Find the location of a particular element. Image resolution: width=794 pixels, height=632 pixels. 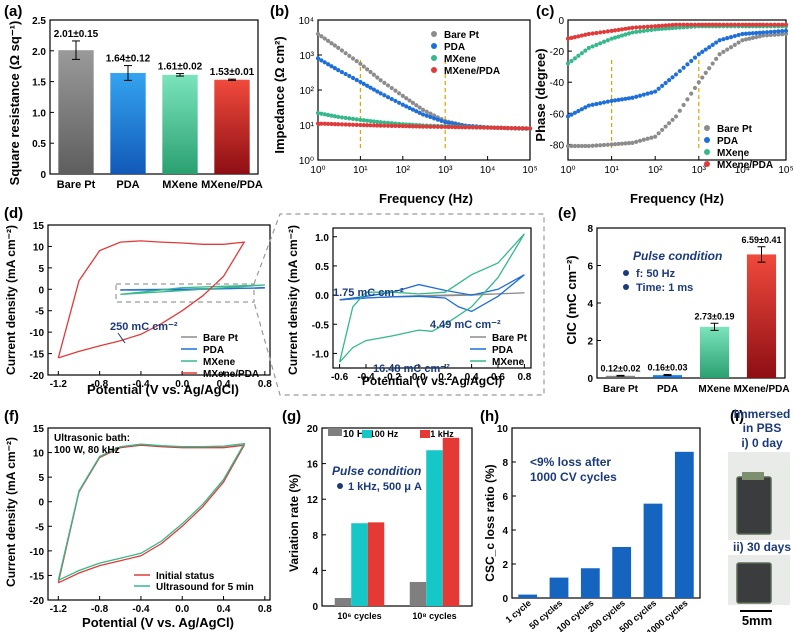

g-xtick-label: 10⁸ cycles is located at coordinates (434, 616).